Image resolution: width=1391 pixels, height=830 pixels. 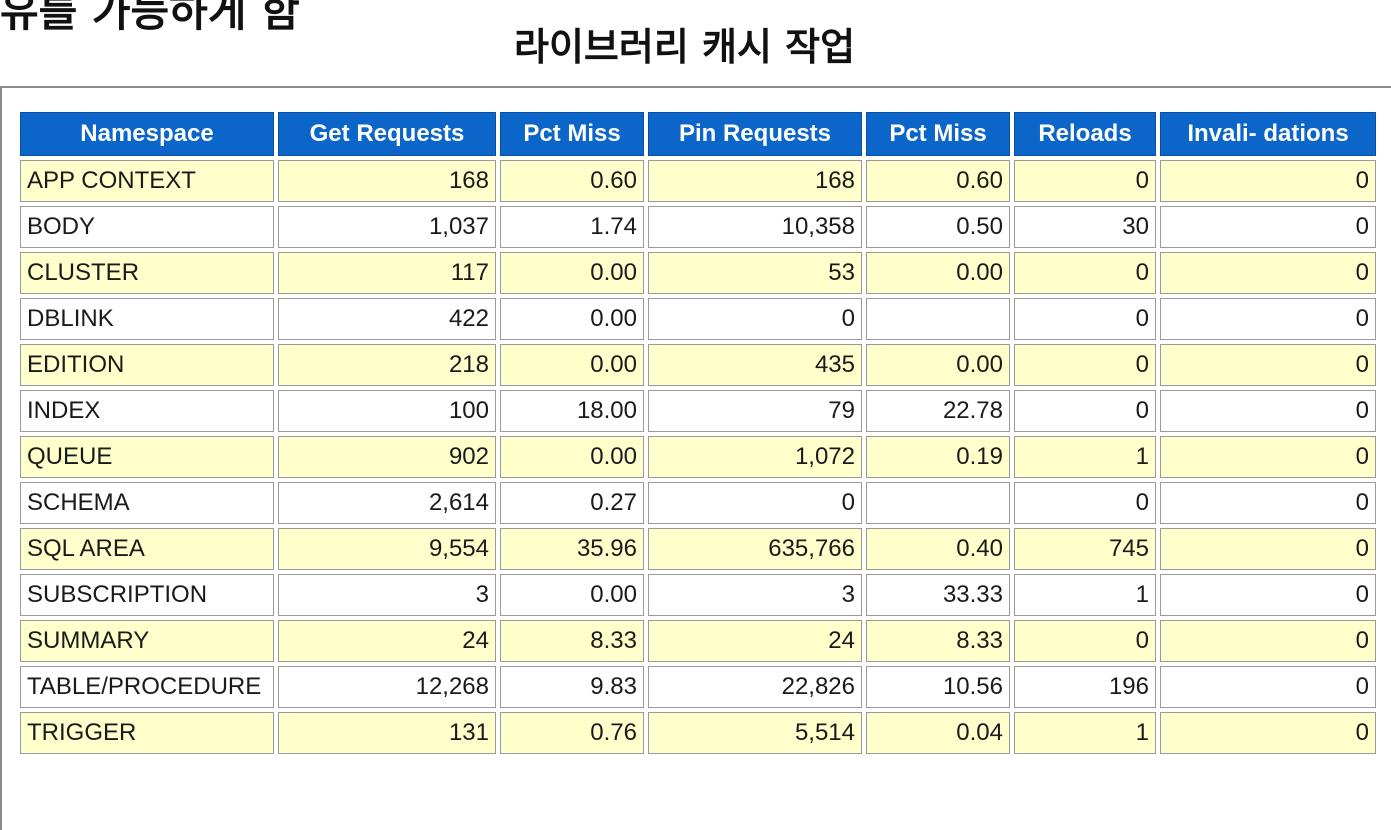 I want to click on cell-namespace: APP CONTEXT, so click(x=147, y=181).